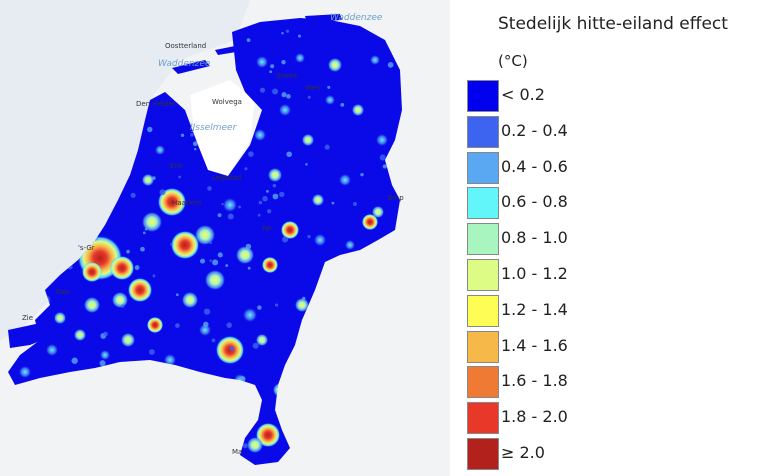 Image resolution: width=770 pixels, height=476 pixels. Describe the element at coordinates (534, 345) in the screenshot. I see `legend-label: 1.4 - 1.6` at that location.